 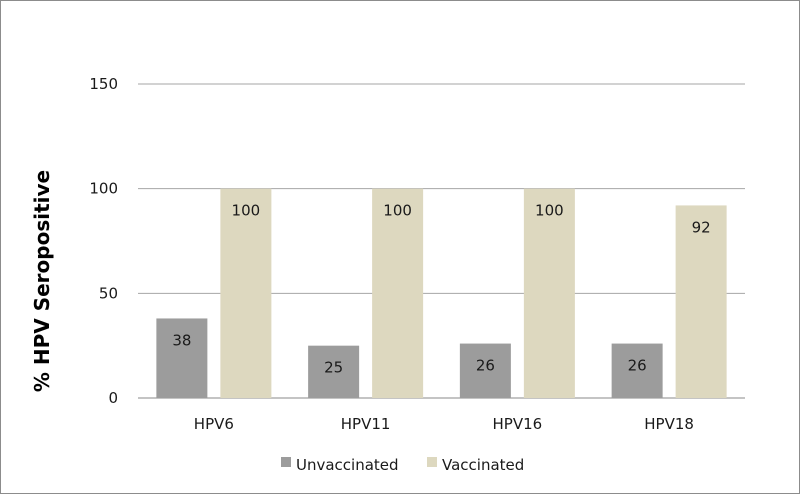 What do you see at coordinates (402, 465) in the screenshot?
I see `legend: Unvaccinated Vaccinated` at bounding box center [402, 465].